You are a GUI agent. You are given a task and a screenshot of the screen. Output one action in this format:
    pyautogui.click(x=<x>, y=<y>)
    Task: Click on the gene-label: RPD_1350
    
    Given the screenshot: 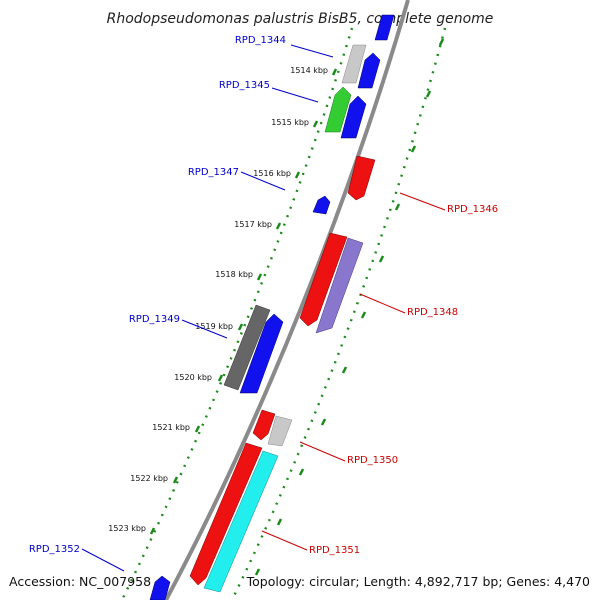 What is the action you would take?
    pyautogui.click(x=372, y=460)
    